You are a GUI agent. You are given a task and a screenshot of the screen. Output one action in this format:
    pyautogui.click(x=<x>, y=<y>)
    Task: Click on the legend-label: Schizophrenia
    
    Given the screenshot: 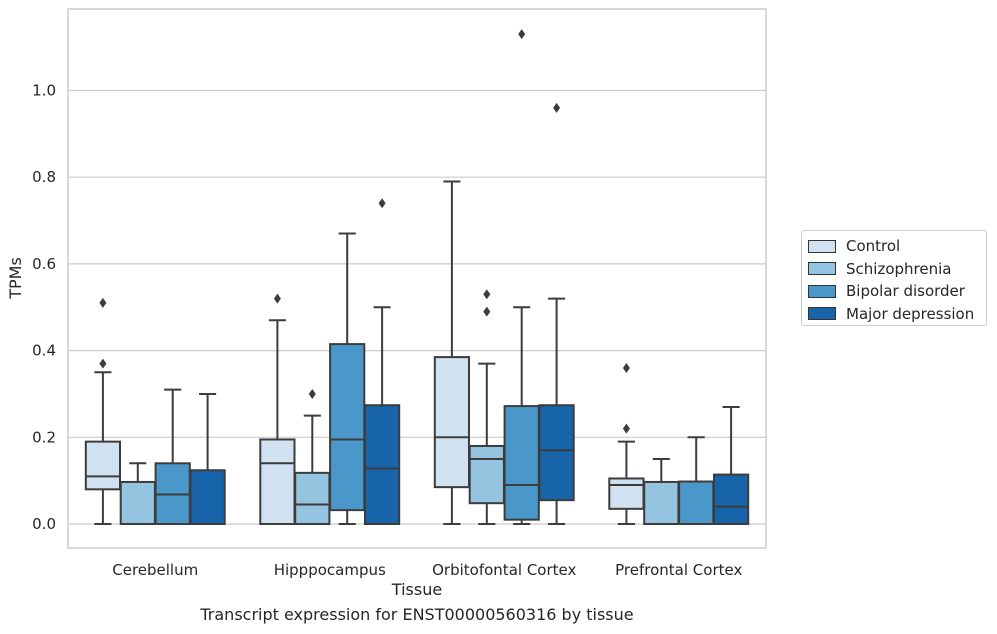 What is the action you would take?
    pyautogui.click(x=899, y=268)
    